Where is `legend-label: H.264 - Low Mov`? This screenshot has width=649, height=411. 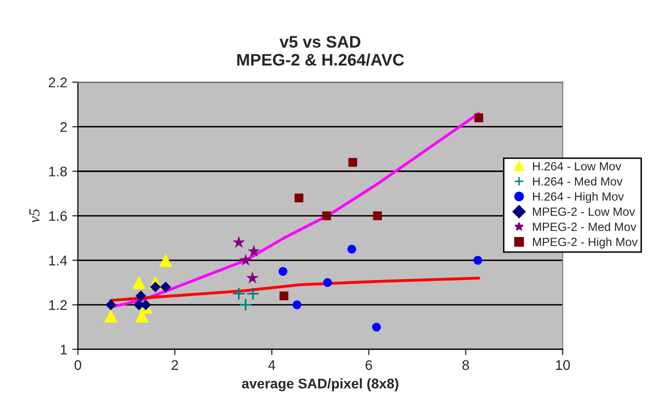
legend-label: H.264 - Low Mov is located at coordinates (577, 166).